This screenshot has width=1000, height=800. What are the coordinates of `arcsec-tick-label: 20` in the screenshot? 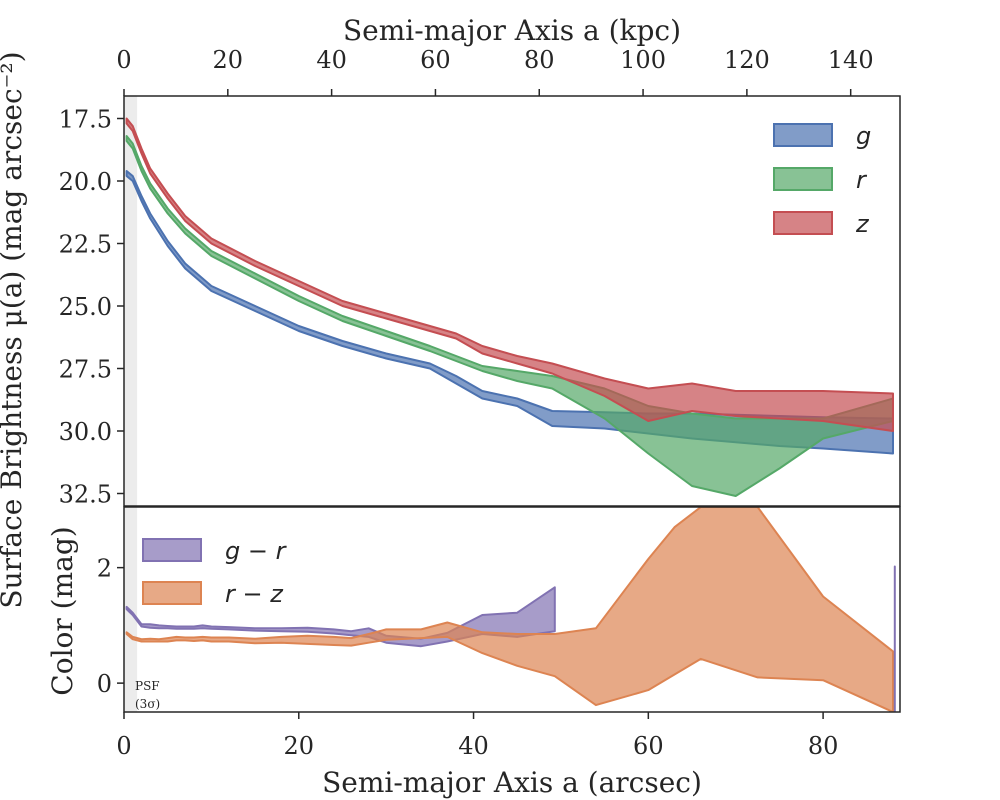 It's located at (299, 746).